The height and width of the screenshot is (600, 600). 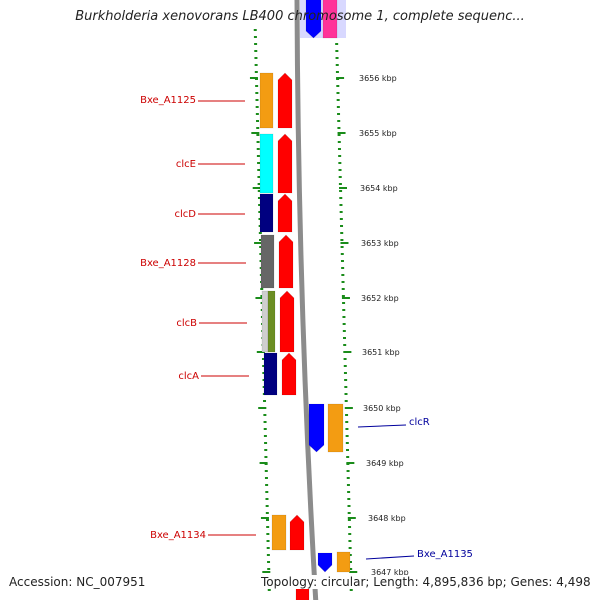 What do you see at coordinates (346, 310) in the screenshot?
I see `right-tick-marks` at bounding box center [346, 310].